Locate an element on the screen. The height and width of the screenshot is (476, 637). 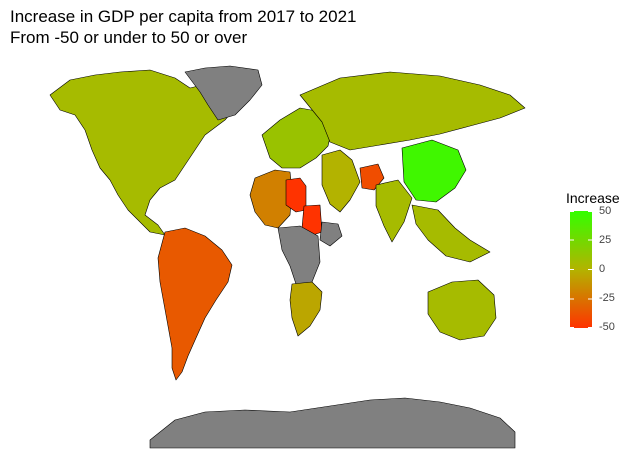
region-china is located at coordinates (434, 171).